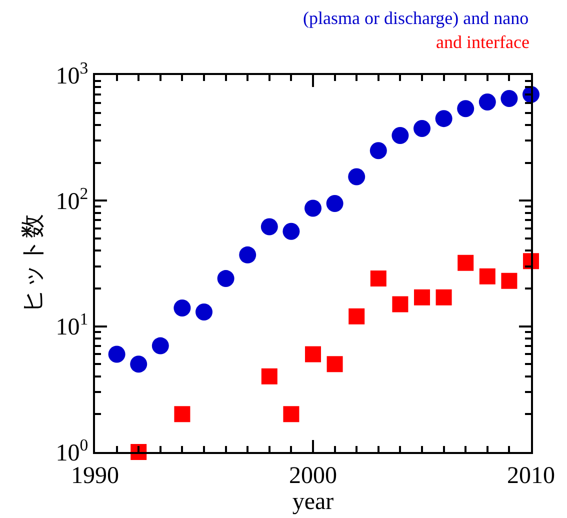 The image size is (567, 518). I want to click on y-axis-title: ヒット数, so click(32, 263).